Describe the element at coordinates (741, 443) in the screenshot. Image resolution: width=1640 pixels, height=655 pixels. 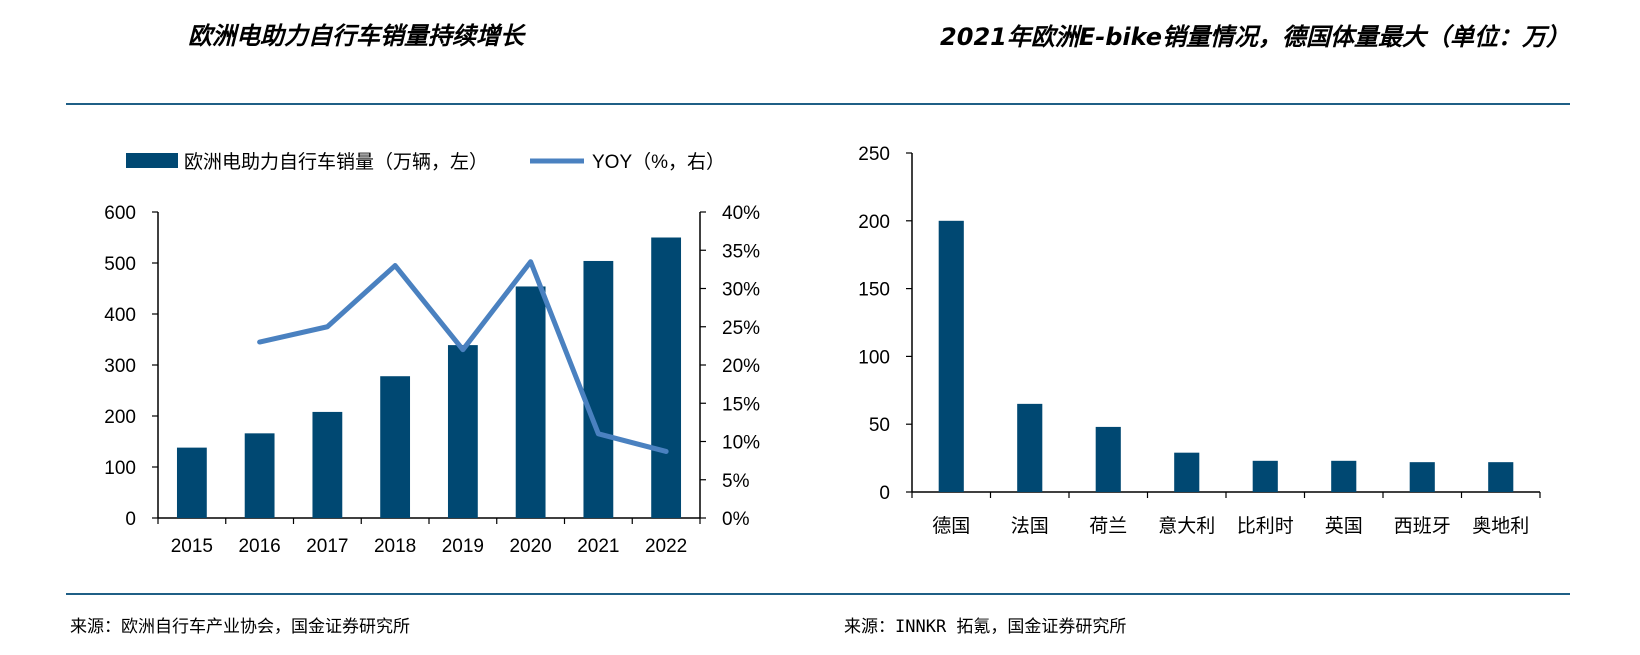
I see `right-y-tick-label: 10%` at that location.